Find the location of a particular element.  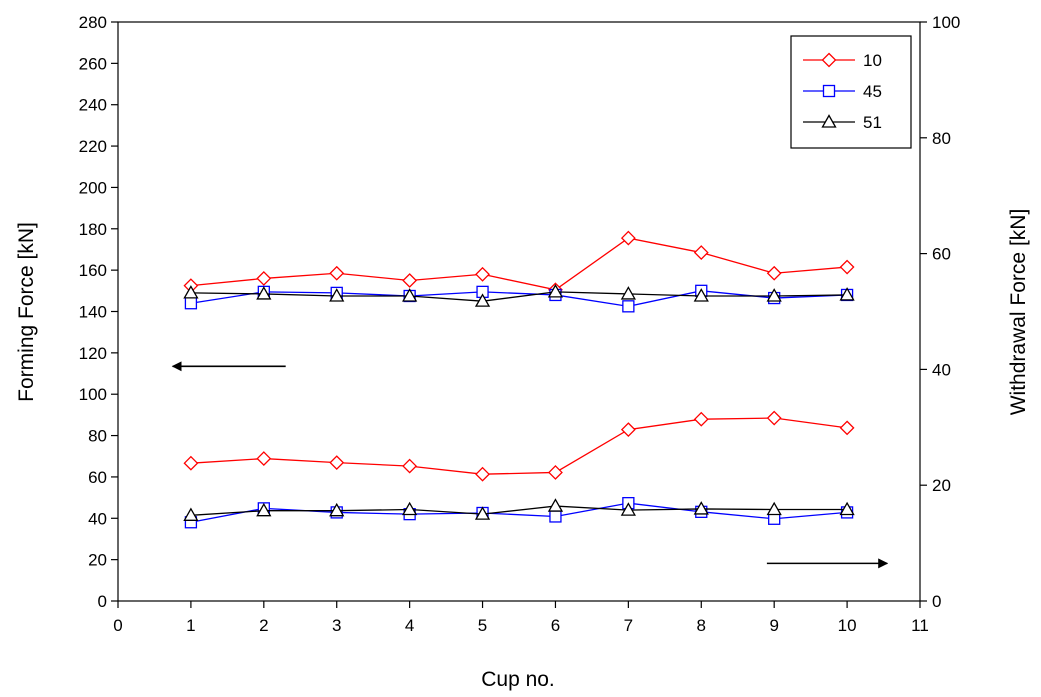

y-left-tick-label: 20 is located at coordinates (97, 560).